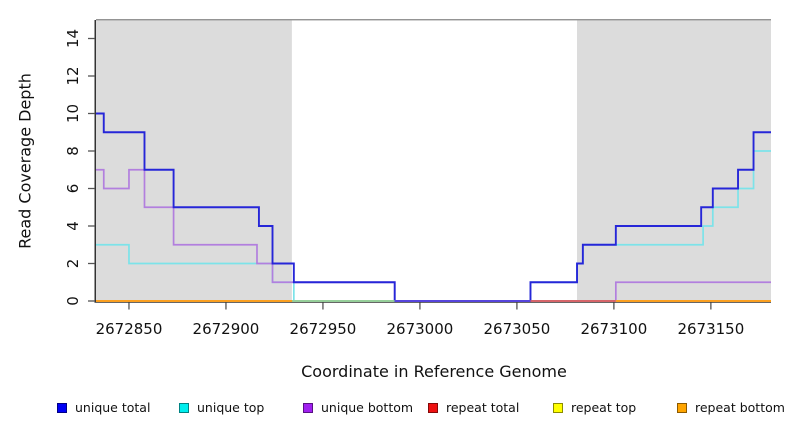 The width and height of the screenshot is (792, 432). Describe the element at coordinates (434, 371) in the screenshot. I see `x-axis-title: Coordinate in Reference Genome` at that location.